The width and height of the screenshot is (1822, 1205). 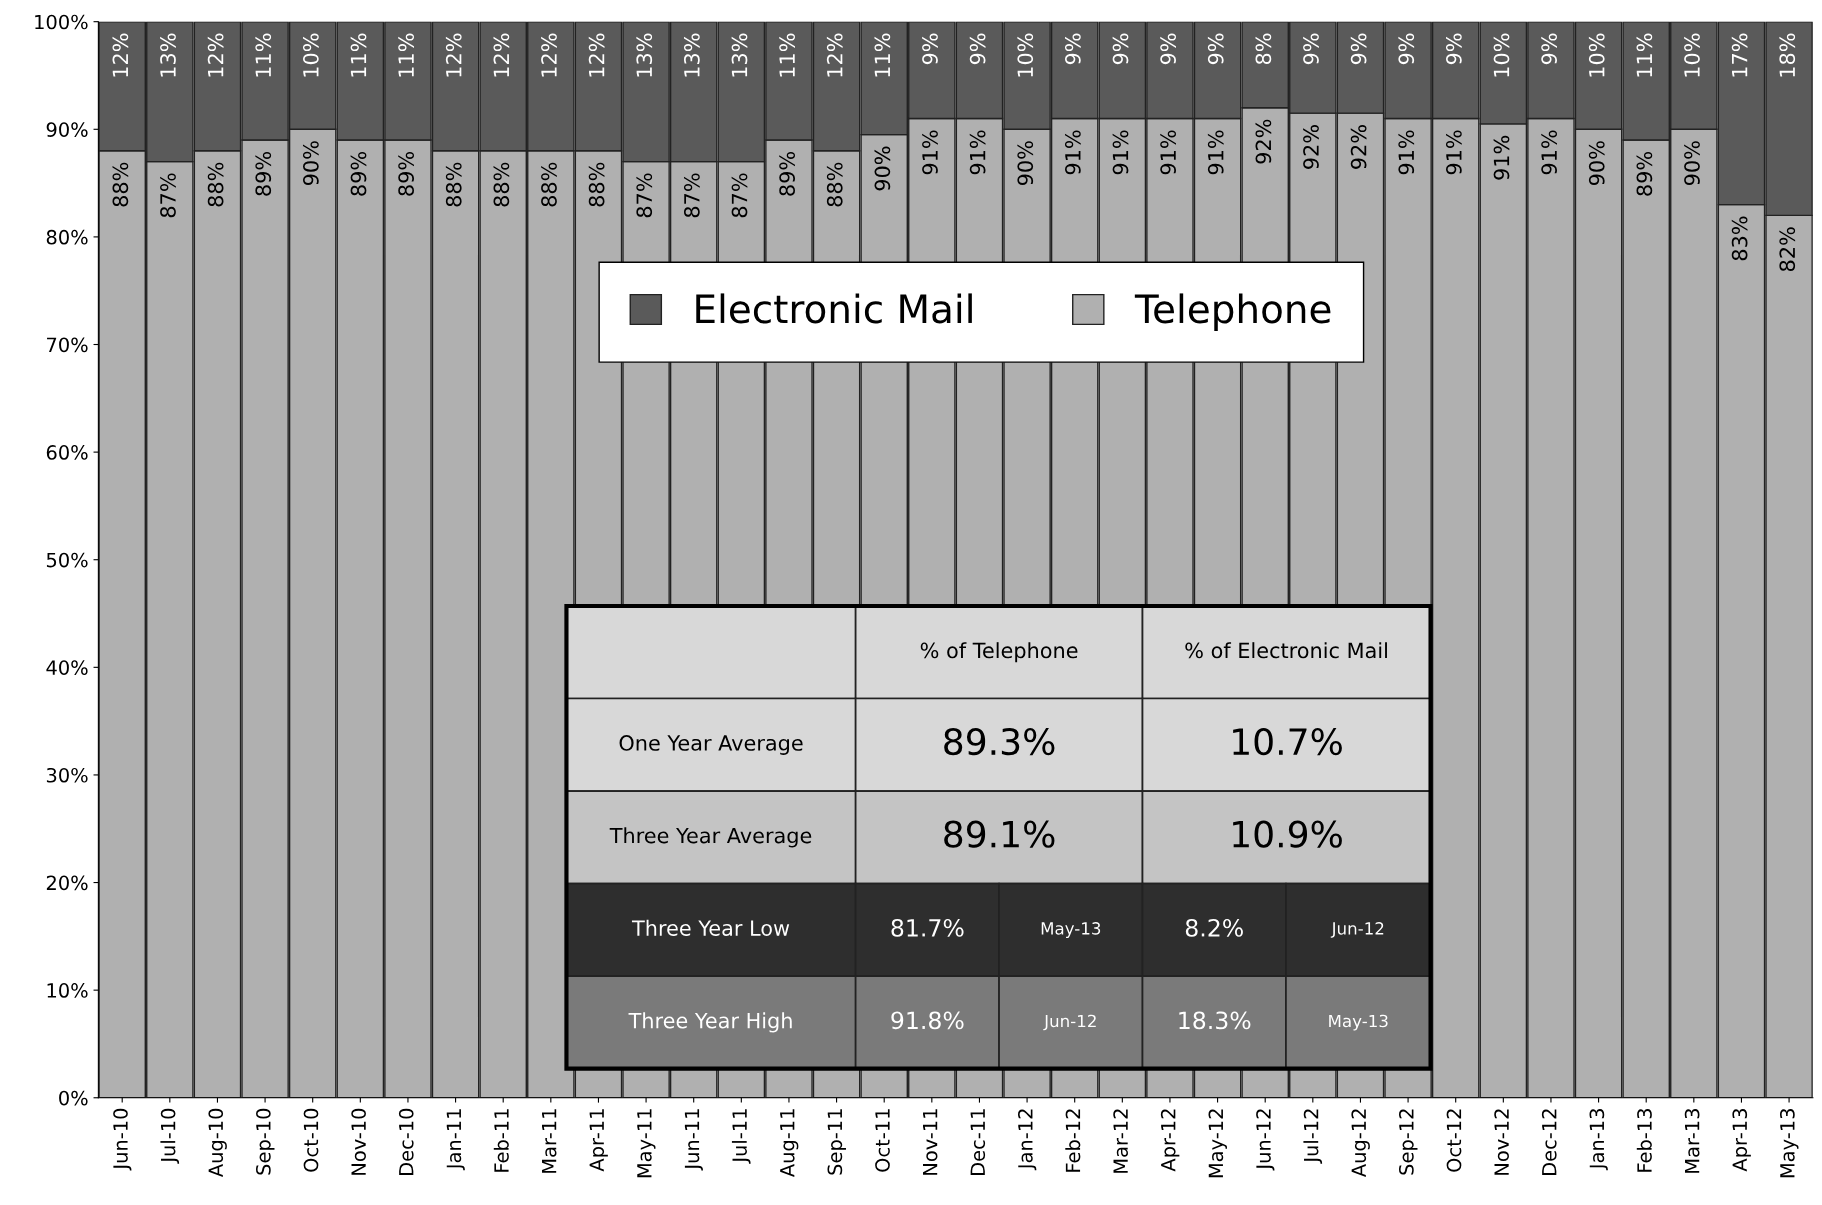 What do you see at coordinates (693, 1140) in the screenshot?
I see `x-tick-label: Jun-11` at bounding box center [693, 1140].